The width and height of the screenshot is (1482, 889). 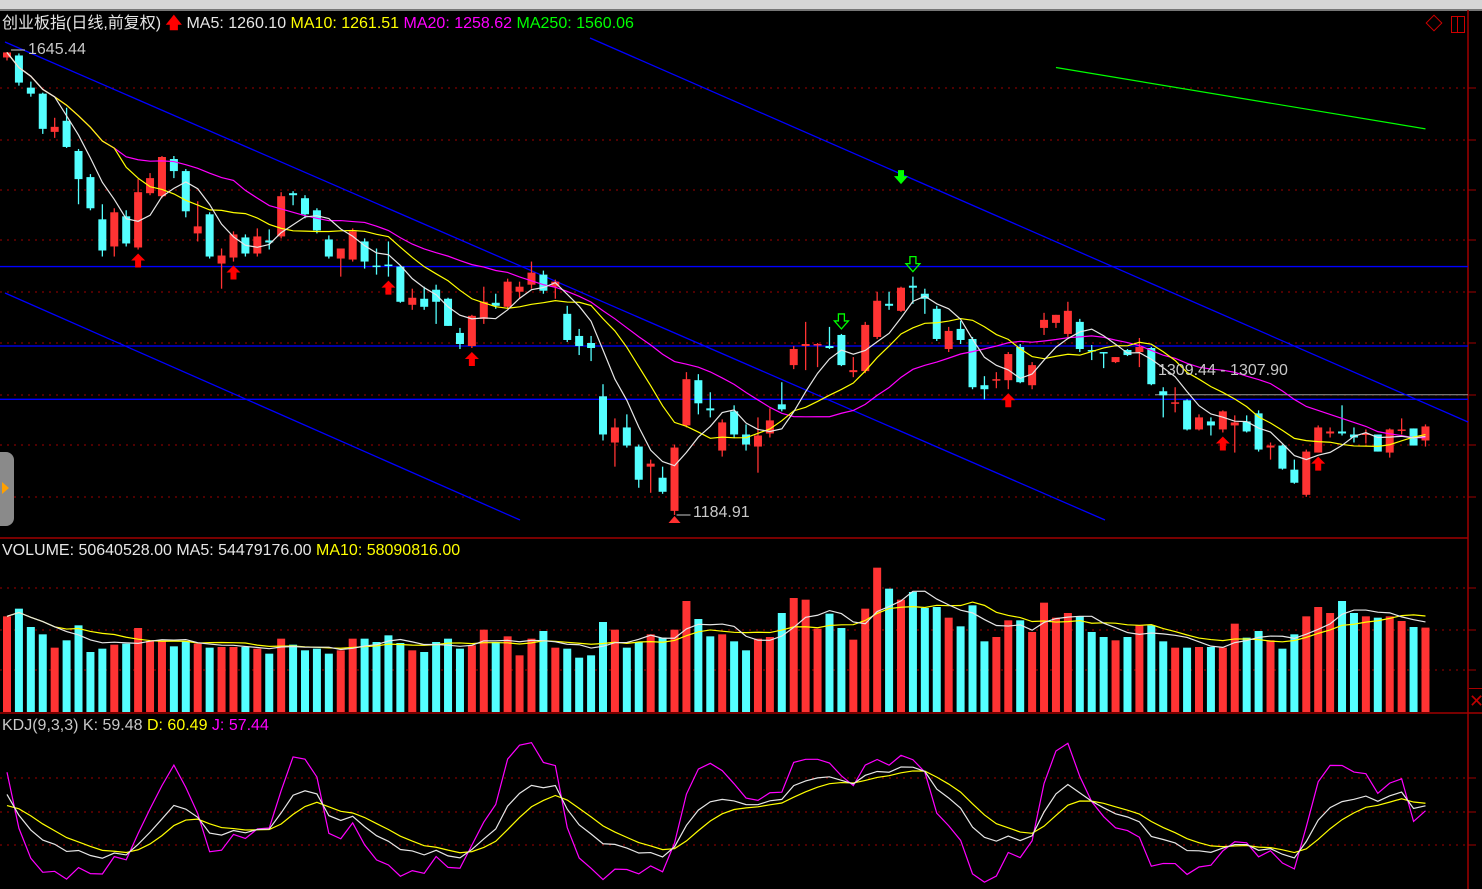 I want to click on panel-toggle-icon, so click(x=1458, y=24).